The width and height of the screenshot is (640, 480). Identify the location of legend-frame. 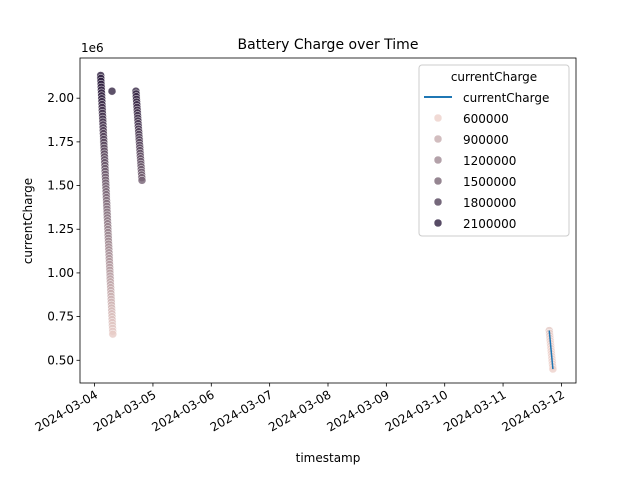
(494, 150).